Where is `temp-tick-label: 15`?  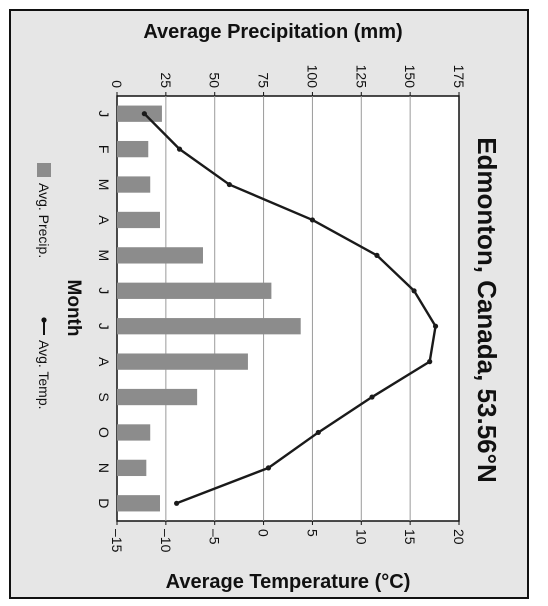
temp-tick-label: 15 is located at coordinates (410, 537).